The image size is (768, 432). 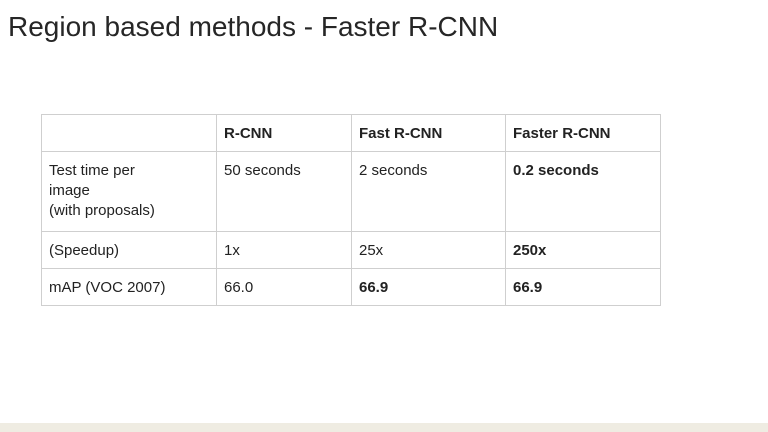 I want to click on cell-faster-rcnn-test-time: 0.2 seconds, so click(x=583, y=191).